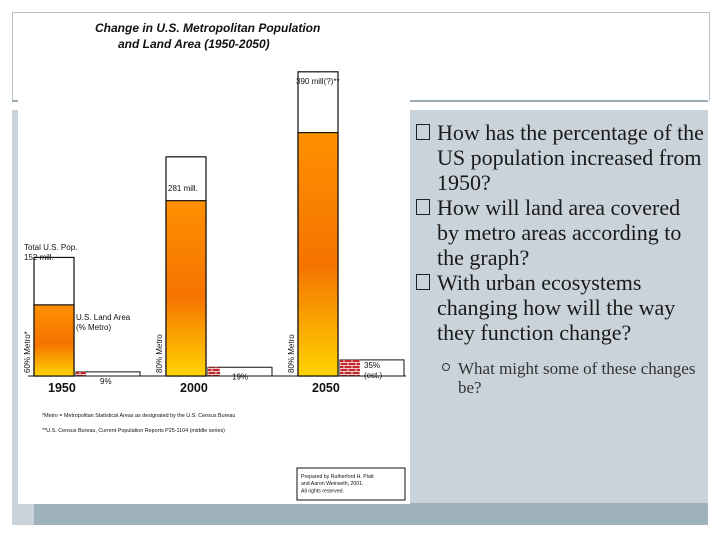  What do you see at coordinates (322, 491) in the screenshot?
I see `credit-text: All rights reserved.` at bounding box center [322, 491].